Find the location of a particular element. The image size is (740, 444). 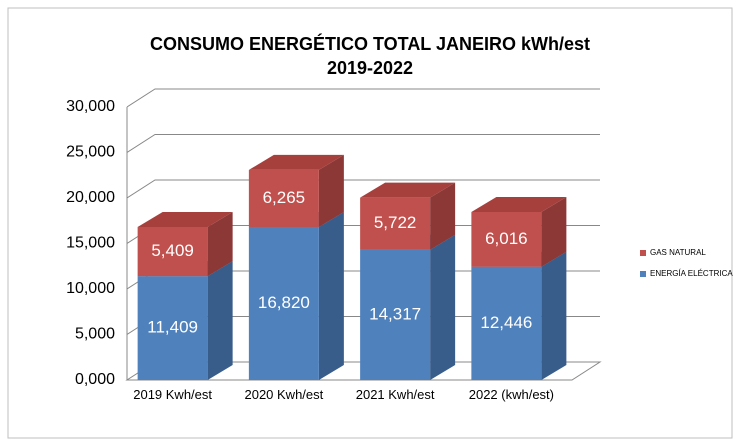

value-label: 12,446 is located at coordinates (506, 322).